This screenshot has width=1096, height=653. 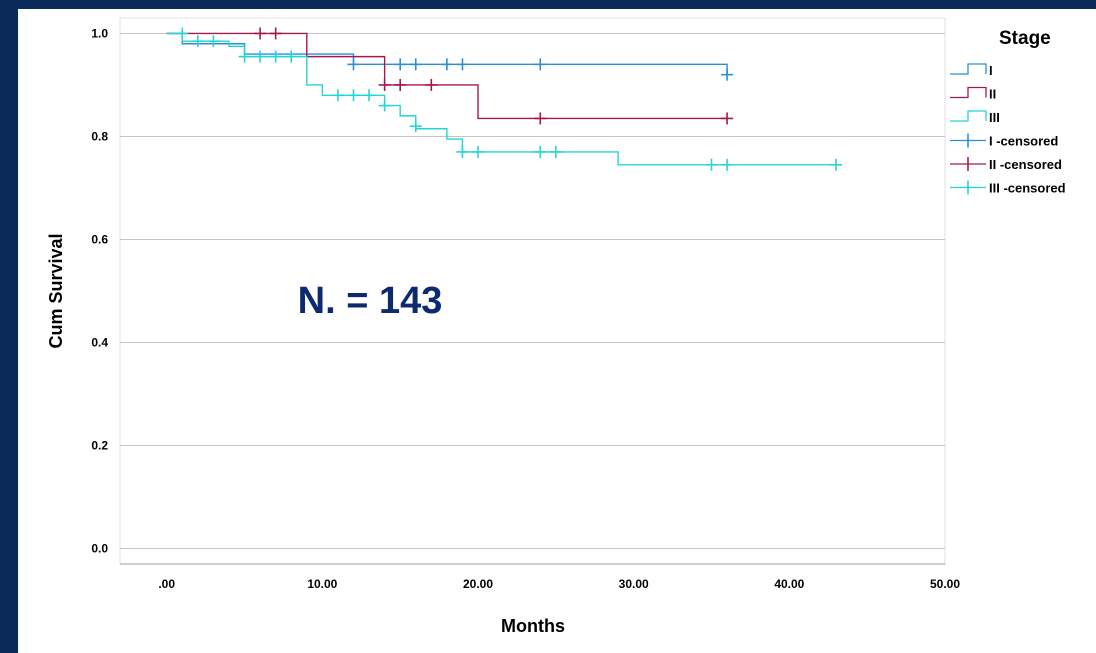 What do you see at coordinates (99, 136) in the screenshot?
I see `y-tick-label: 0.8` at bounding box center [99, 136].